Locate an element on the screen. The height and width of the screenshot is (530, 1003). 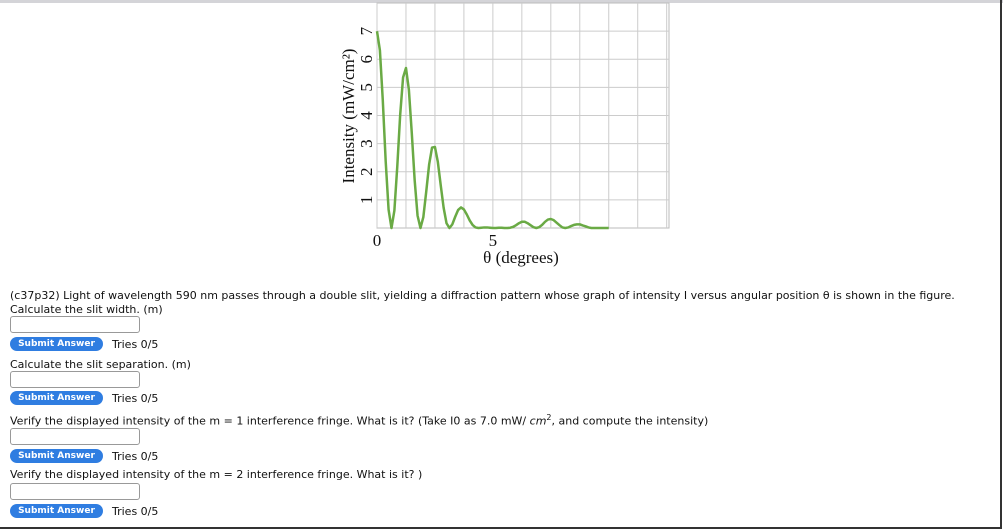
unit-text: cm is located at coordinates (538, 421).